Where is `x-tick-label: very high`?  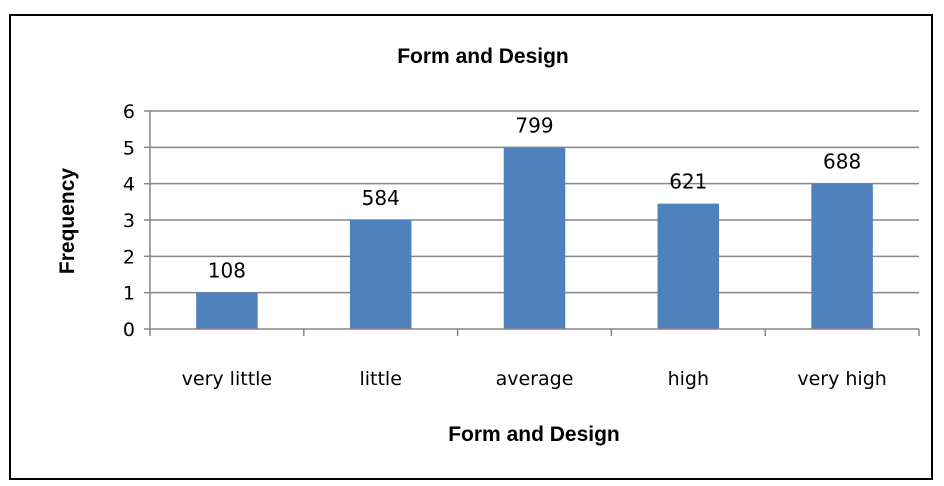
x-tick-label: very high is located at coordinates (841, 379).